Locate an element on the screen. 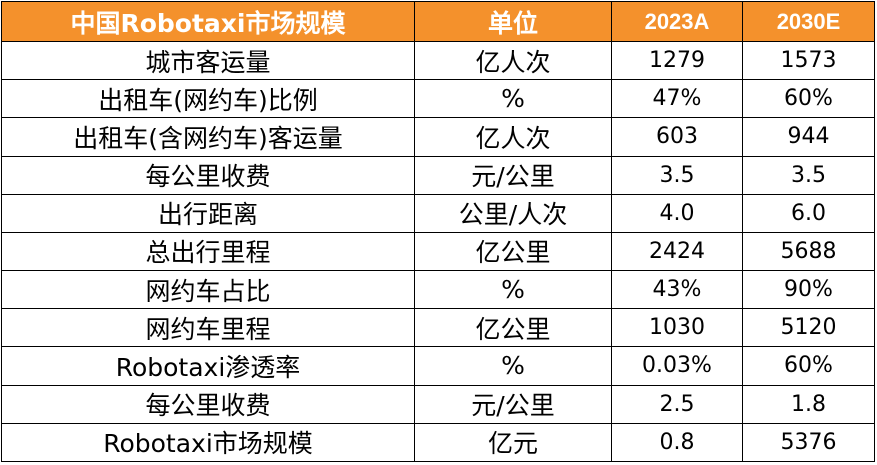  header-cell-2023a: 2023A is located at coordinates (677, 21).